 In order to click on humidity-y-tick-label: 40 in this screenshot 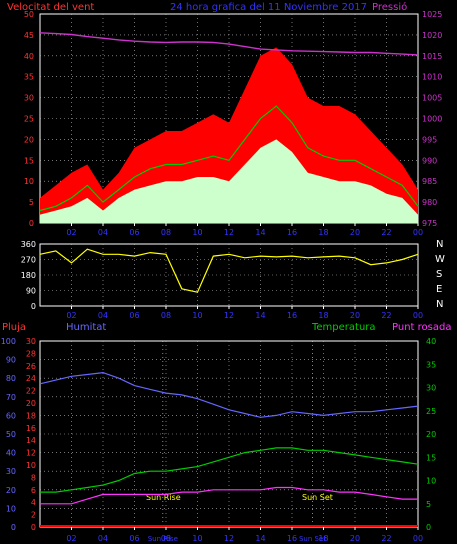, I will do `click(11, 453)`.